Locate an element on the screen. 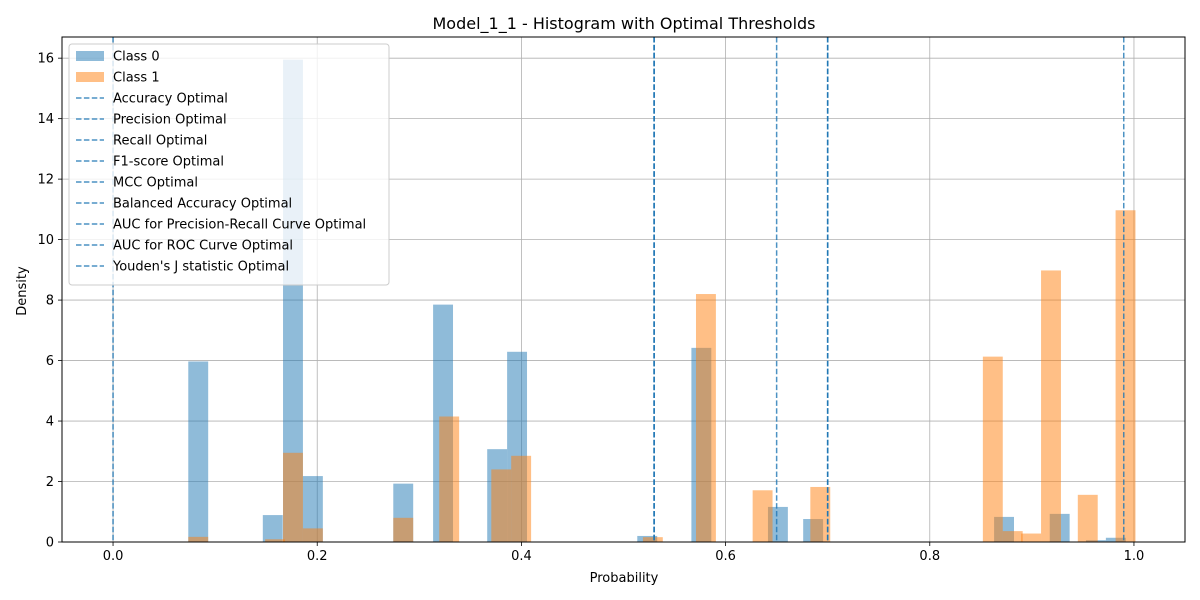 The image size is (1200, 600). legend-box is located at coordinates (229, 164).